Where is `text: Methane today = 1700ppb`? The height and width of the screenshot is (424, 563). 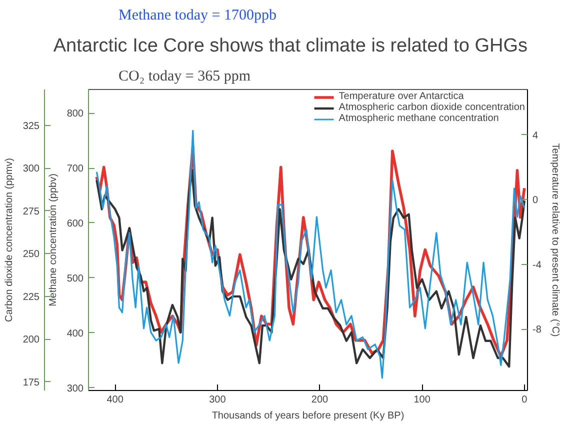 text: Methane today = 1700ppb is located at coordinates (197, 16).